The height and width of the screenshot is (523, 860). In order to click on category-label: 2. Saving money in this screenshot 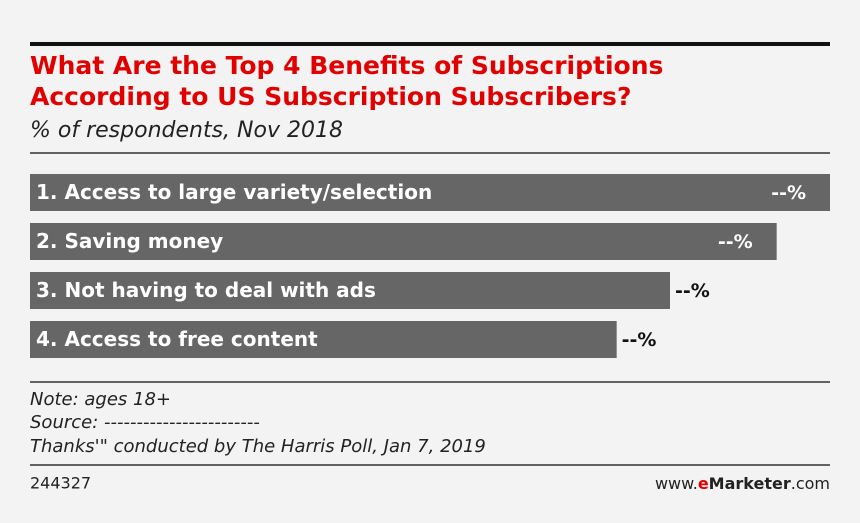, I will do `click(129, 241)`.